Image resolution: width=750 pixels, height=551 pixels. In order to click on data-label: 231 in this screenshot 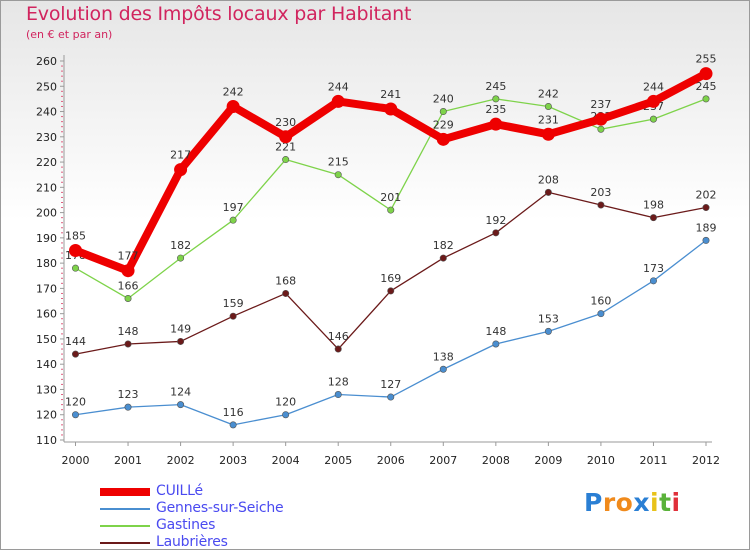, I will do `click(548, 119)`.